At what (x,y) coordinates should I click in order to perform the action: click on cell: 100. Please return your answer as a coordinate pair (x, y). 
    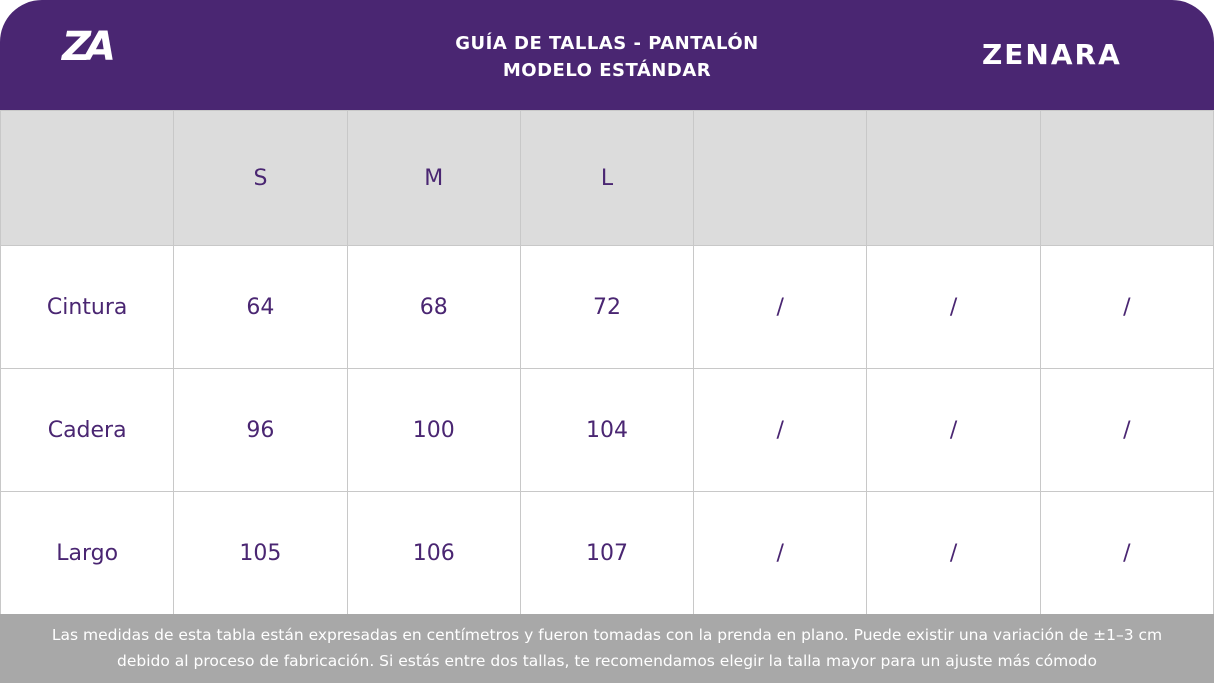
    Looking at the image, I should click on (433, 430).